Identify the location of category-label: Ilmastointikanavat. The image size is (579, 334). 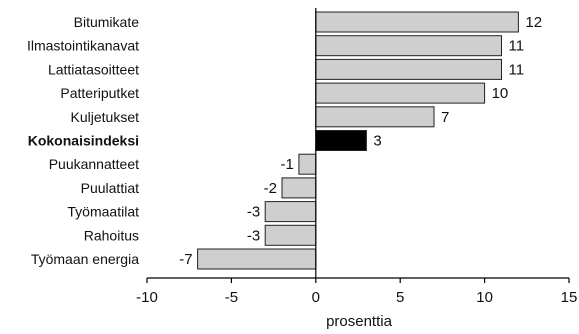
(83, 46).